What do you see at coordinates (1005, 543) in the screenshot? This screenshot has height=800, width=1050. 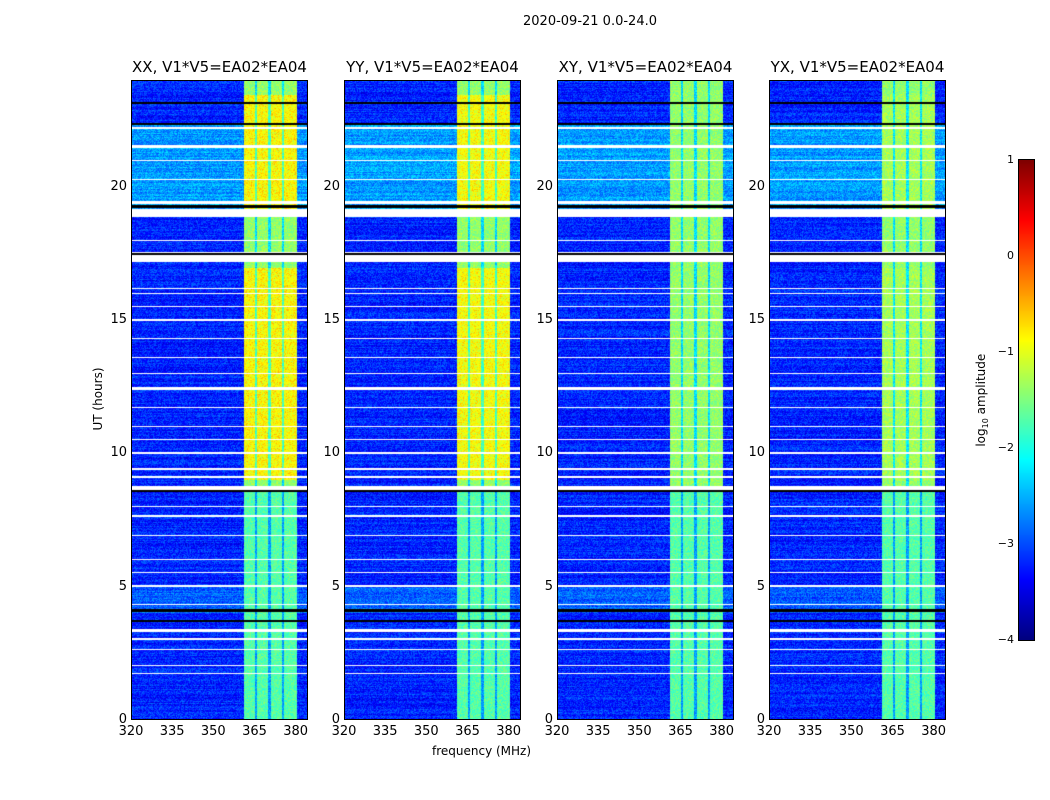 I see `colorbar-tick-label: −3` at bounding box center [1005, 543].